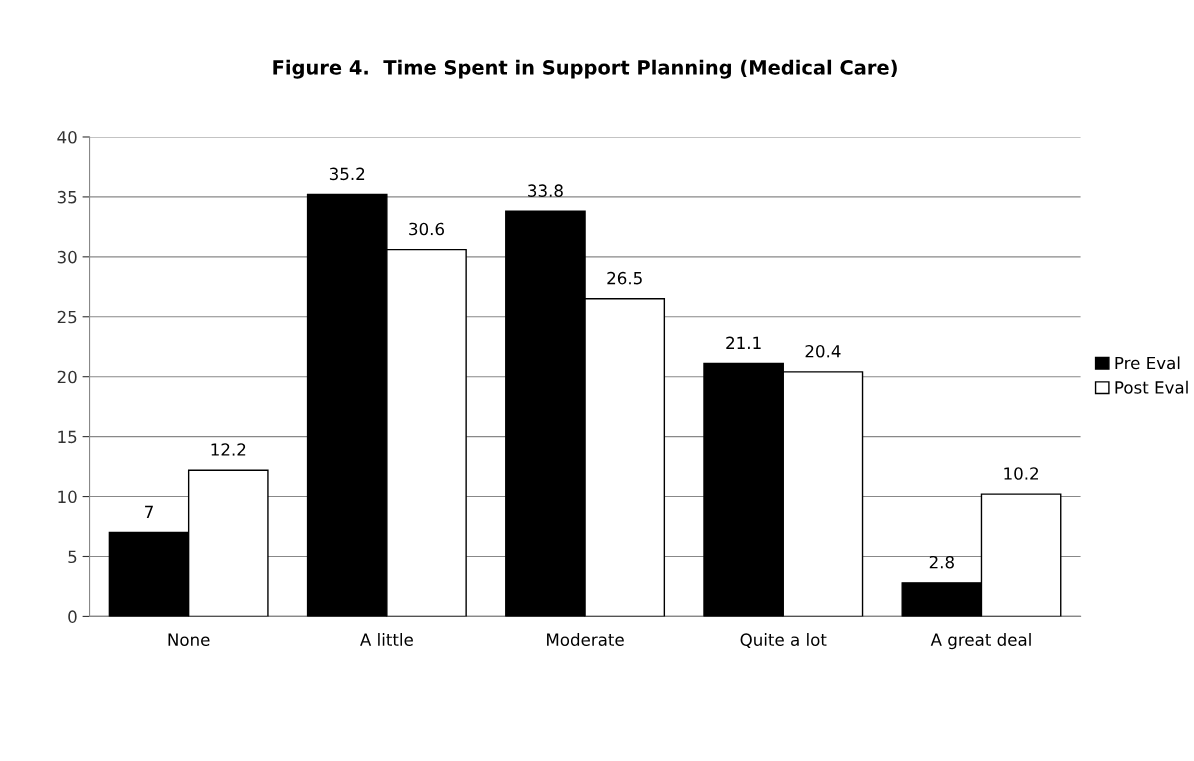  What do you see at coordinates (67, 377) in the screenshot?
I see `y-tick-label: 20` at bounding box center [67, 377].